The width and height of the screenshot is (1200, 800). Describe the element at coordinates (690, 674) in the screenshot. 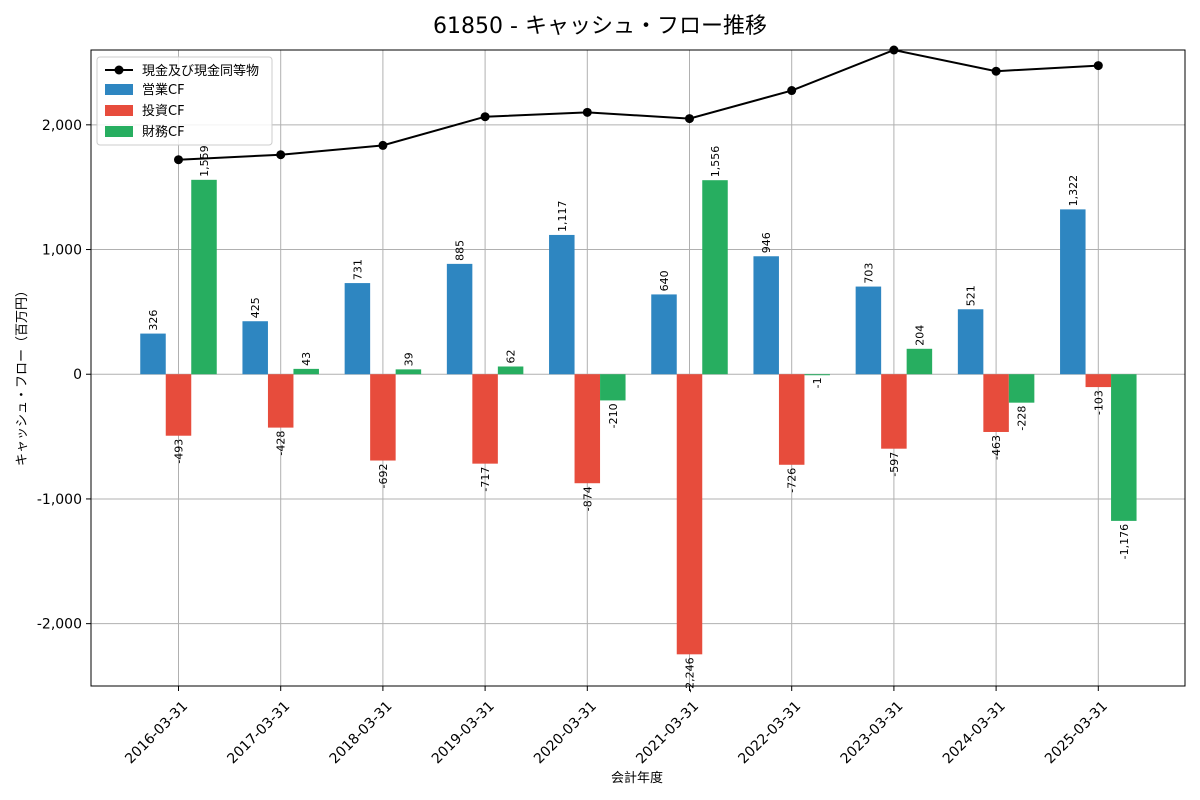

I see `bar-value-label: -2,246` at that location.